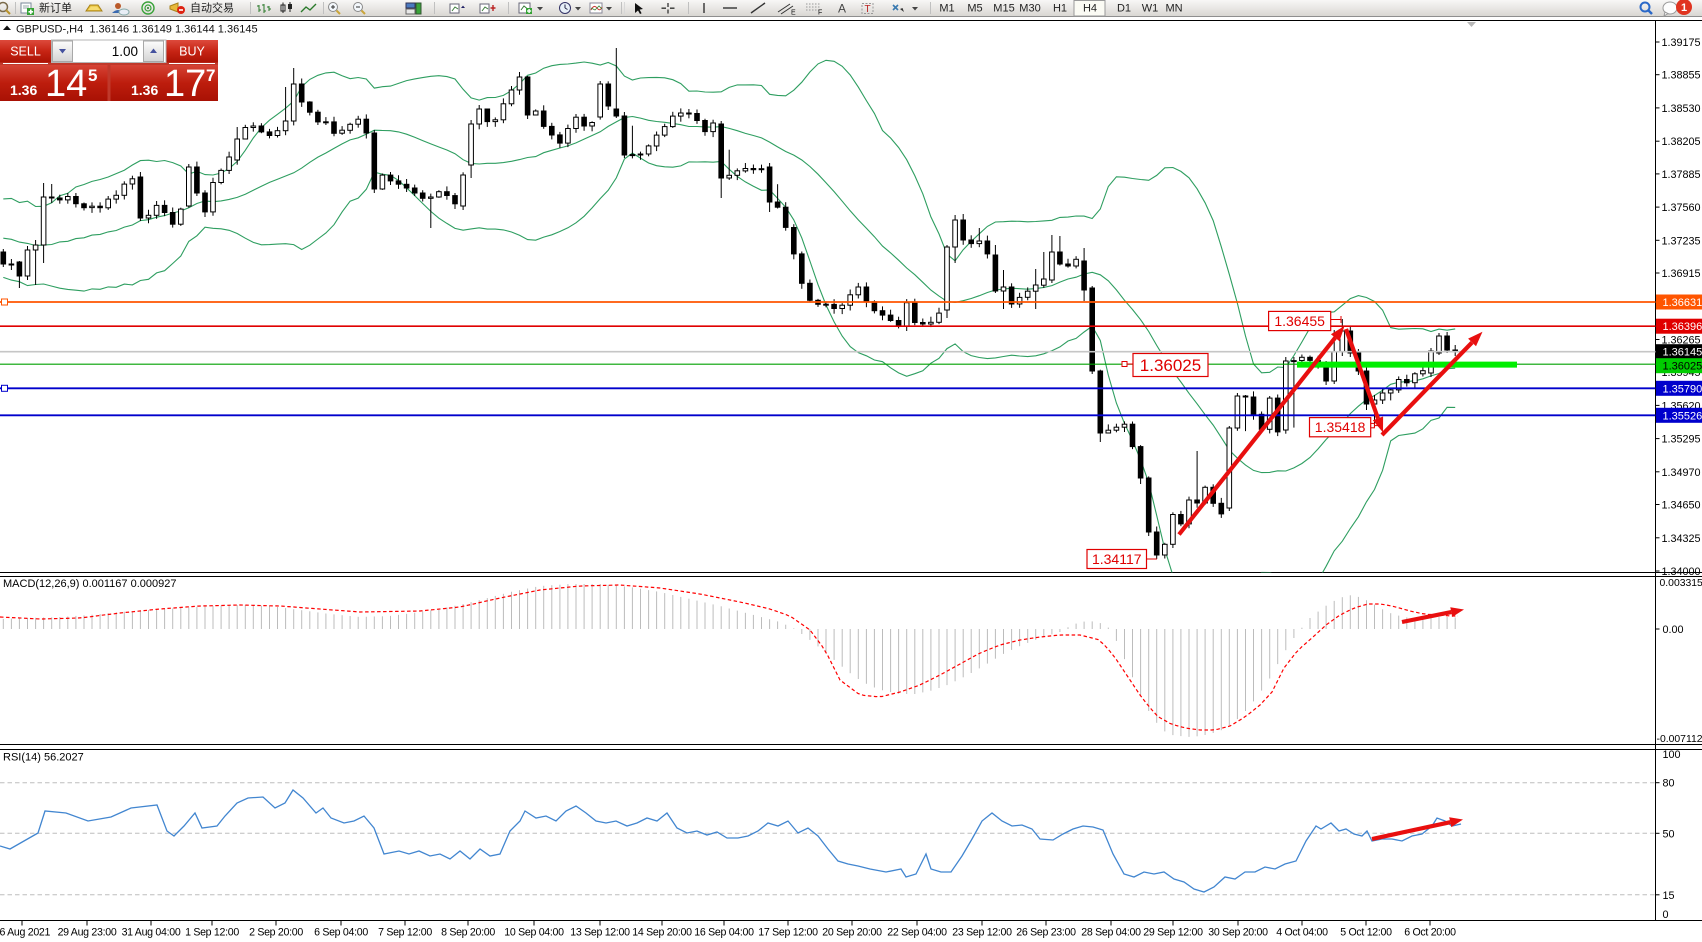  I want to click on svg-text: W1, so click(1150, 9).